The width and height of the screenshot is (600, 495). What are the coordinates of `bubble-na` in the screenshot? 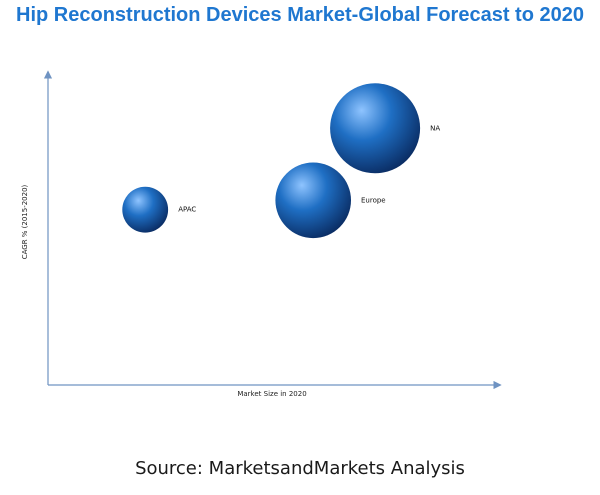 It's located at (375, 128).